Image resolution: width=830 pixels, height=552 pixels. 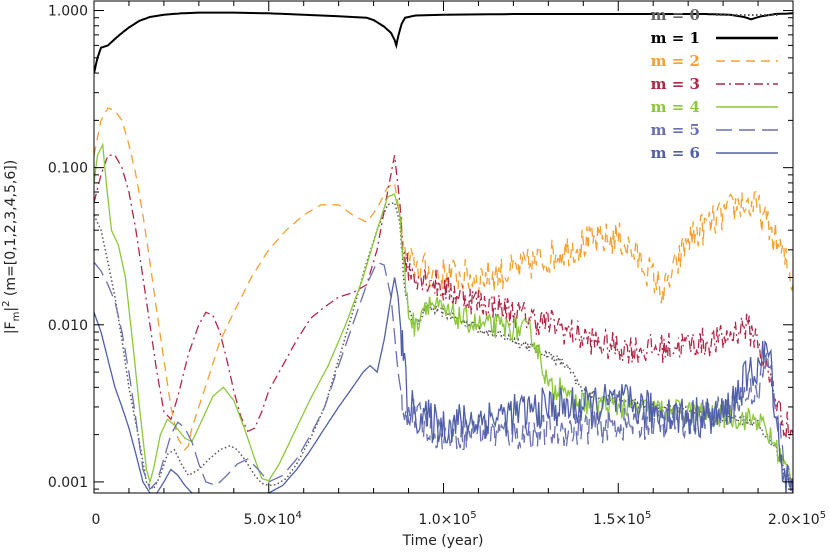 I want to click on x-tick-label: 2.0×10⁵, so click(x=797, y=519).